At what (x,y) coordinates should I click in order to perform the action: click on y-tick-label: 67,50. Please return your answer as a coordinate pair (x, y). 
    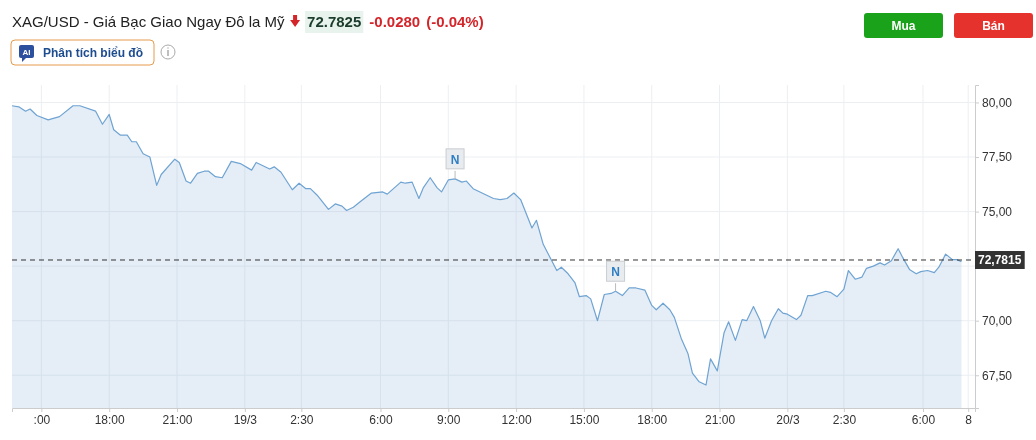
    Looking at the image, I should click on (997, 375).